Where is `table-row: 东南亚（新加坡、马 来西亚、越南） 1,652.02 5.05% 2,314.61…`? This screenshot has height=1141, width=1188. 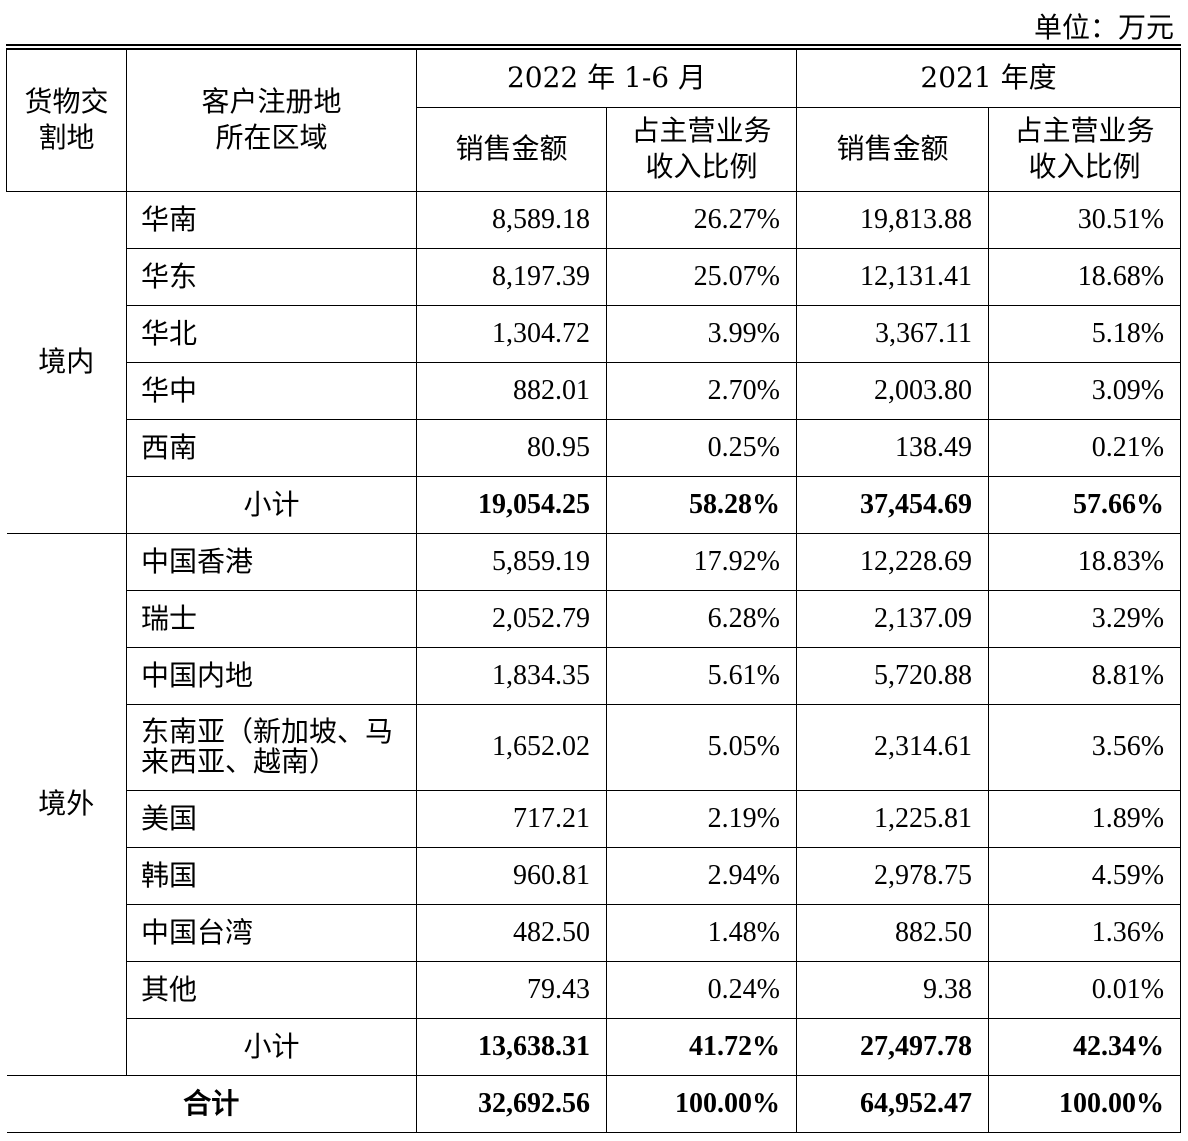
table-row: 东南亚（新加坡、马 来西亚、越南） 1,652.02 5.05% 2,314.61… is located at coordinates (594, 747).